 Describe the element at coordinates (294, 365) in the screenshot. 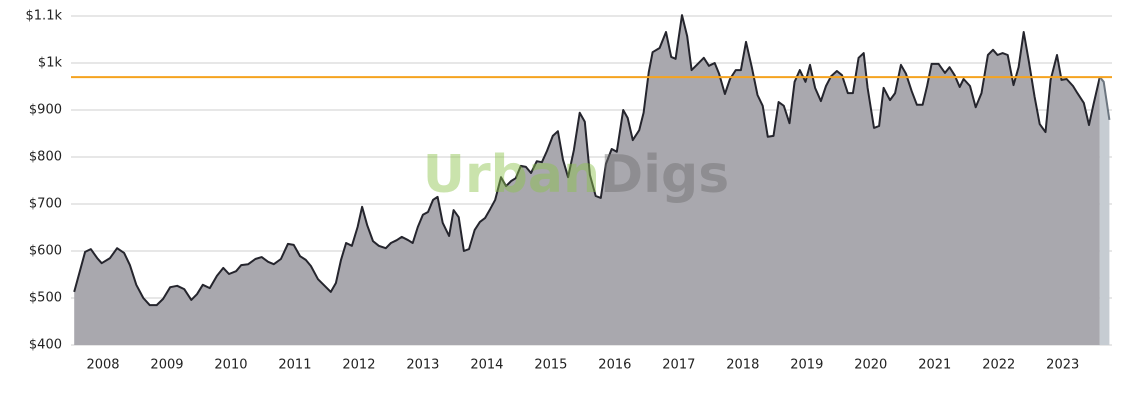

I see `x-tick-label: 2011` at that location.